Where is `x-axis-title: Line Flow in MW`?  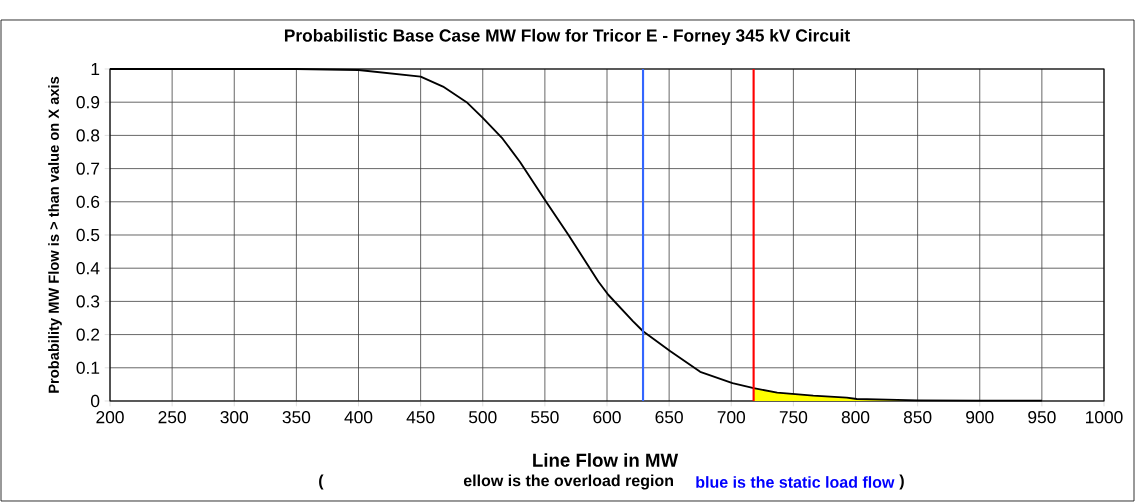
x-axis-title: Line Flow in MW is located at coordinates (606, 460).